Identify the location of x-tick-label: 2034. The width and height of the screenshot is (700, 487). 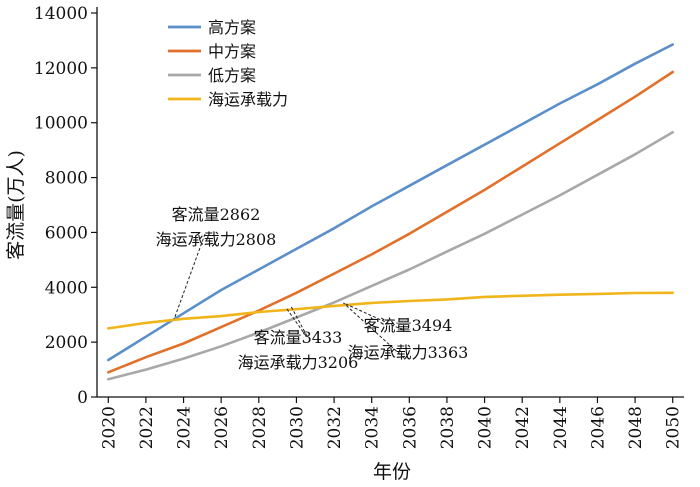
(373, 427).